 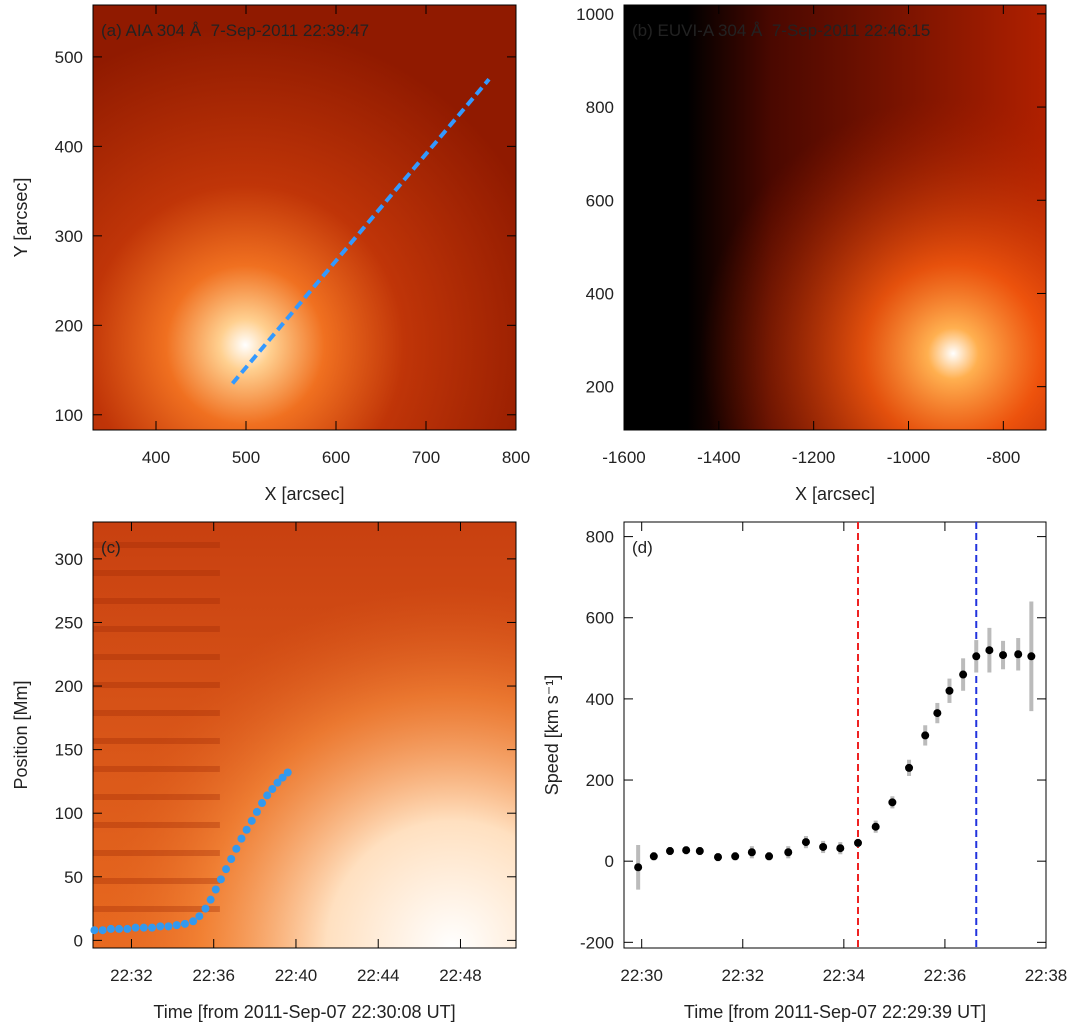 What do you see at coordinates (235, 30) in the screenshot?
I see `panel-title: (a) AIA 304 Å 7-Sep-2011 22:39:47` at bounding box center [235, 30].